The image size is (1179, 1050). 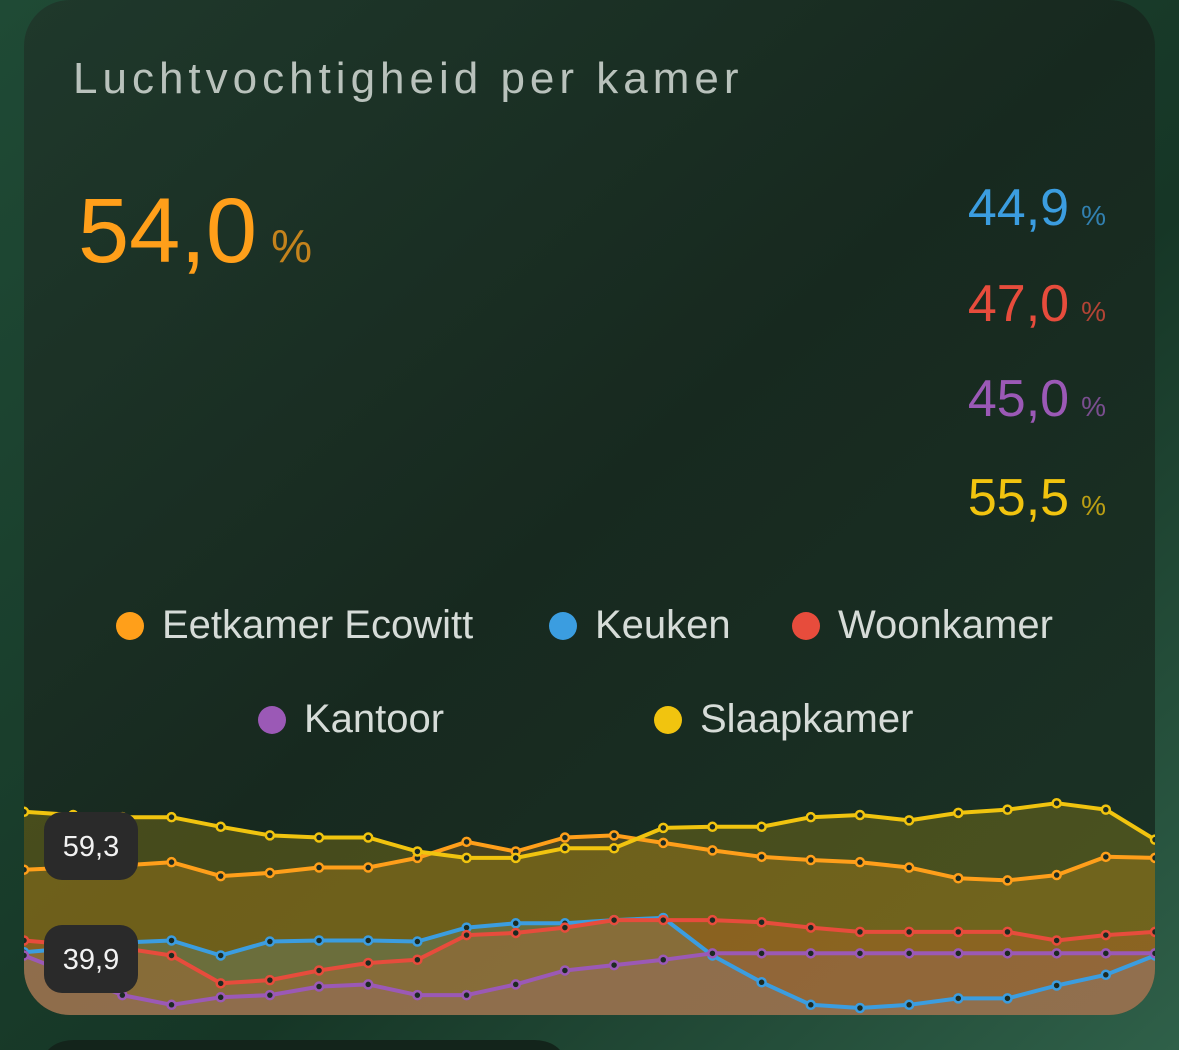 I want to click on bound-label: 39,9, so click(x=91, y=960).